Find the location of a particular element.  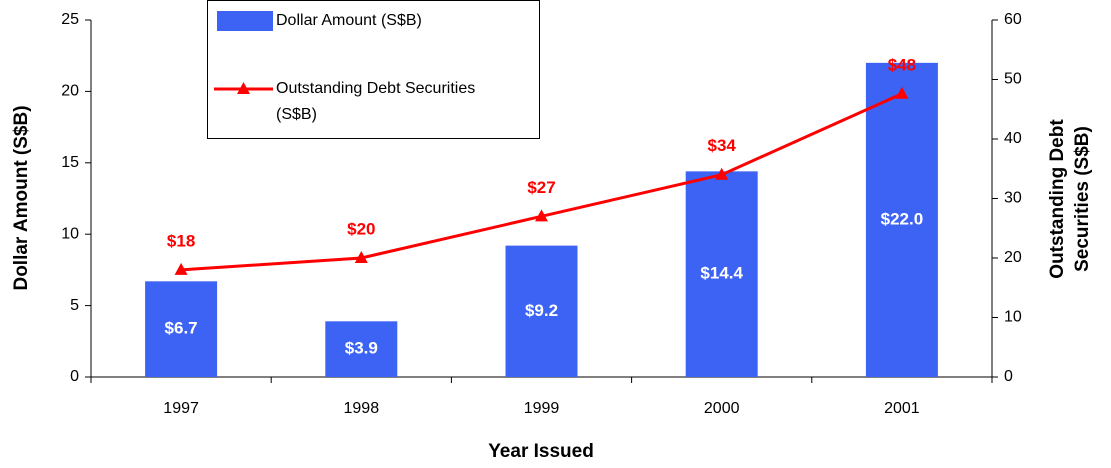

legend-label: Outstanding Debt Securities (S$B) is located at coordinates (376, 101).